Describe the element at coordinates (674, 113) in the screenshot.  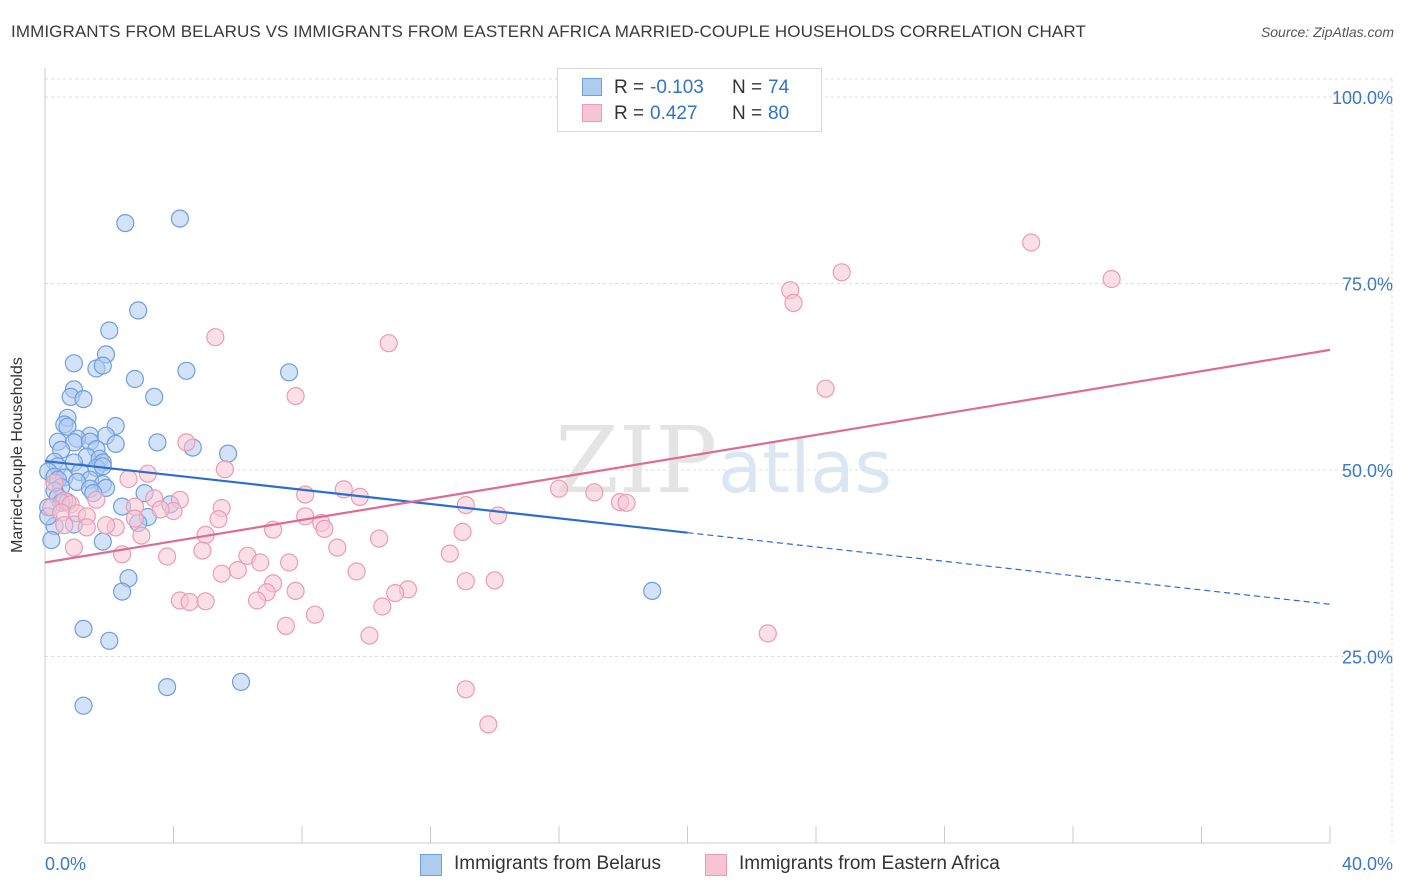
I see `r-value: 0.427` at that location.